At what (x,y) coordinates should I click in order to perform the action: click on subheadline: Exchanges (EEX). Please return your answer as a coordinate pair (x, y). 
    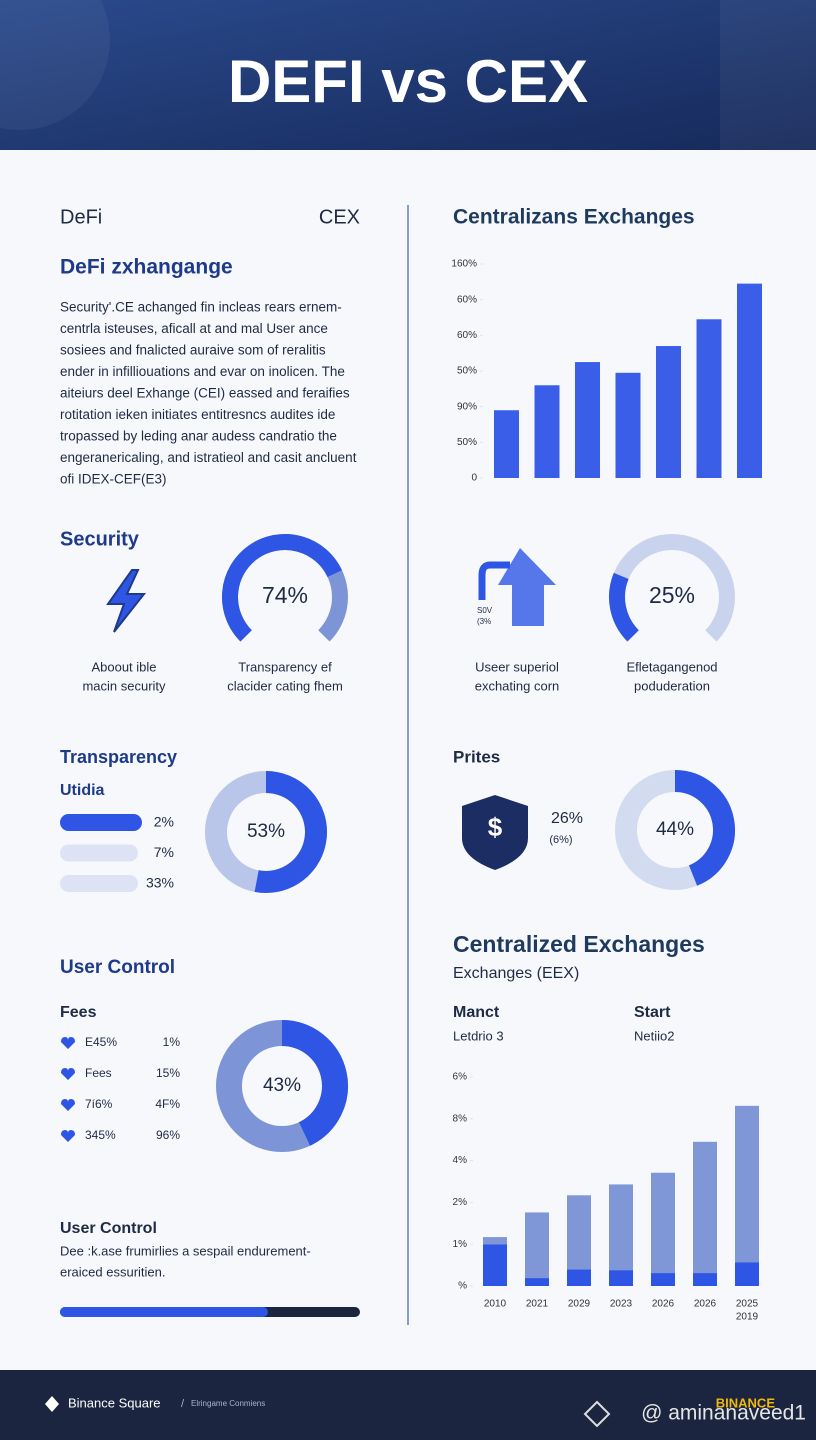
    Looking at the image, I should click on (516, 973).